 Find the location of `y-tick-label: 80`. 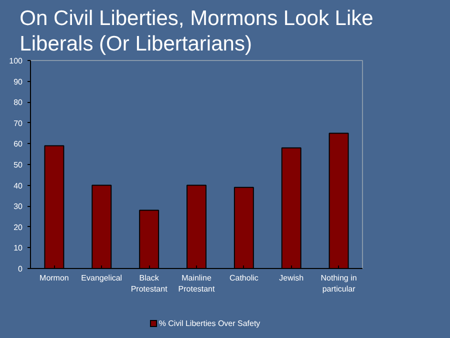

y-tick-label: 80 is located at coordinates (19, 103).